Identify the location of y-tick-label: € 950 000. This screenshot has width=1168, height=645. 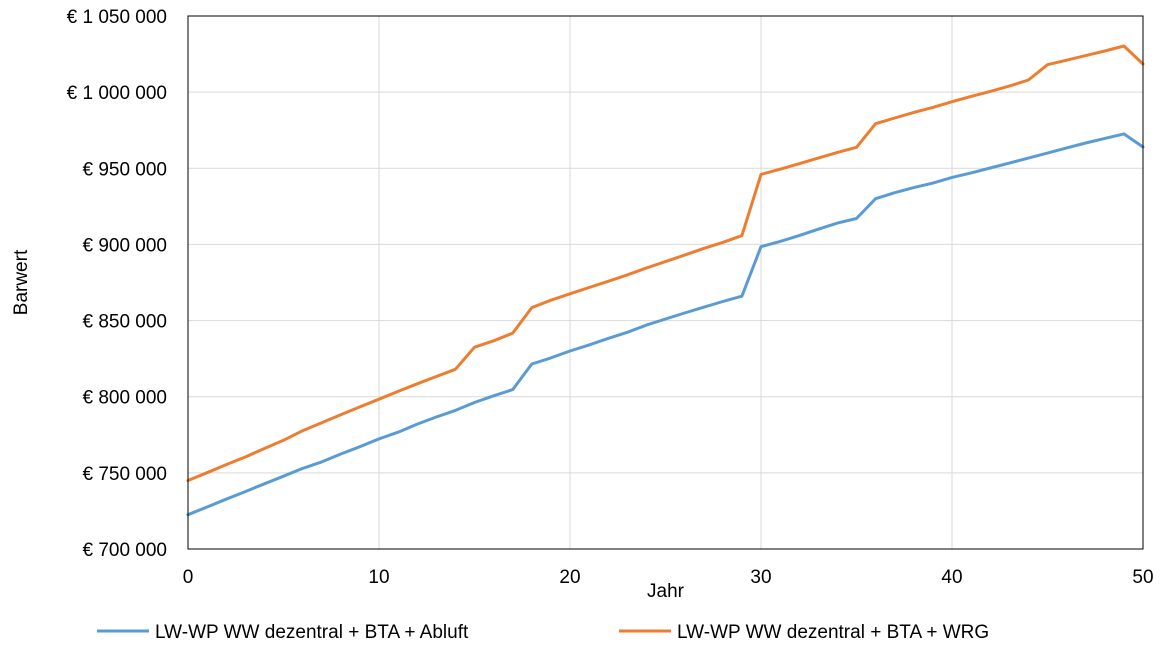
(124, 169).